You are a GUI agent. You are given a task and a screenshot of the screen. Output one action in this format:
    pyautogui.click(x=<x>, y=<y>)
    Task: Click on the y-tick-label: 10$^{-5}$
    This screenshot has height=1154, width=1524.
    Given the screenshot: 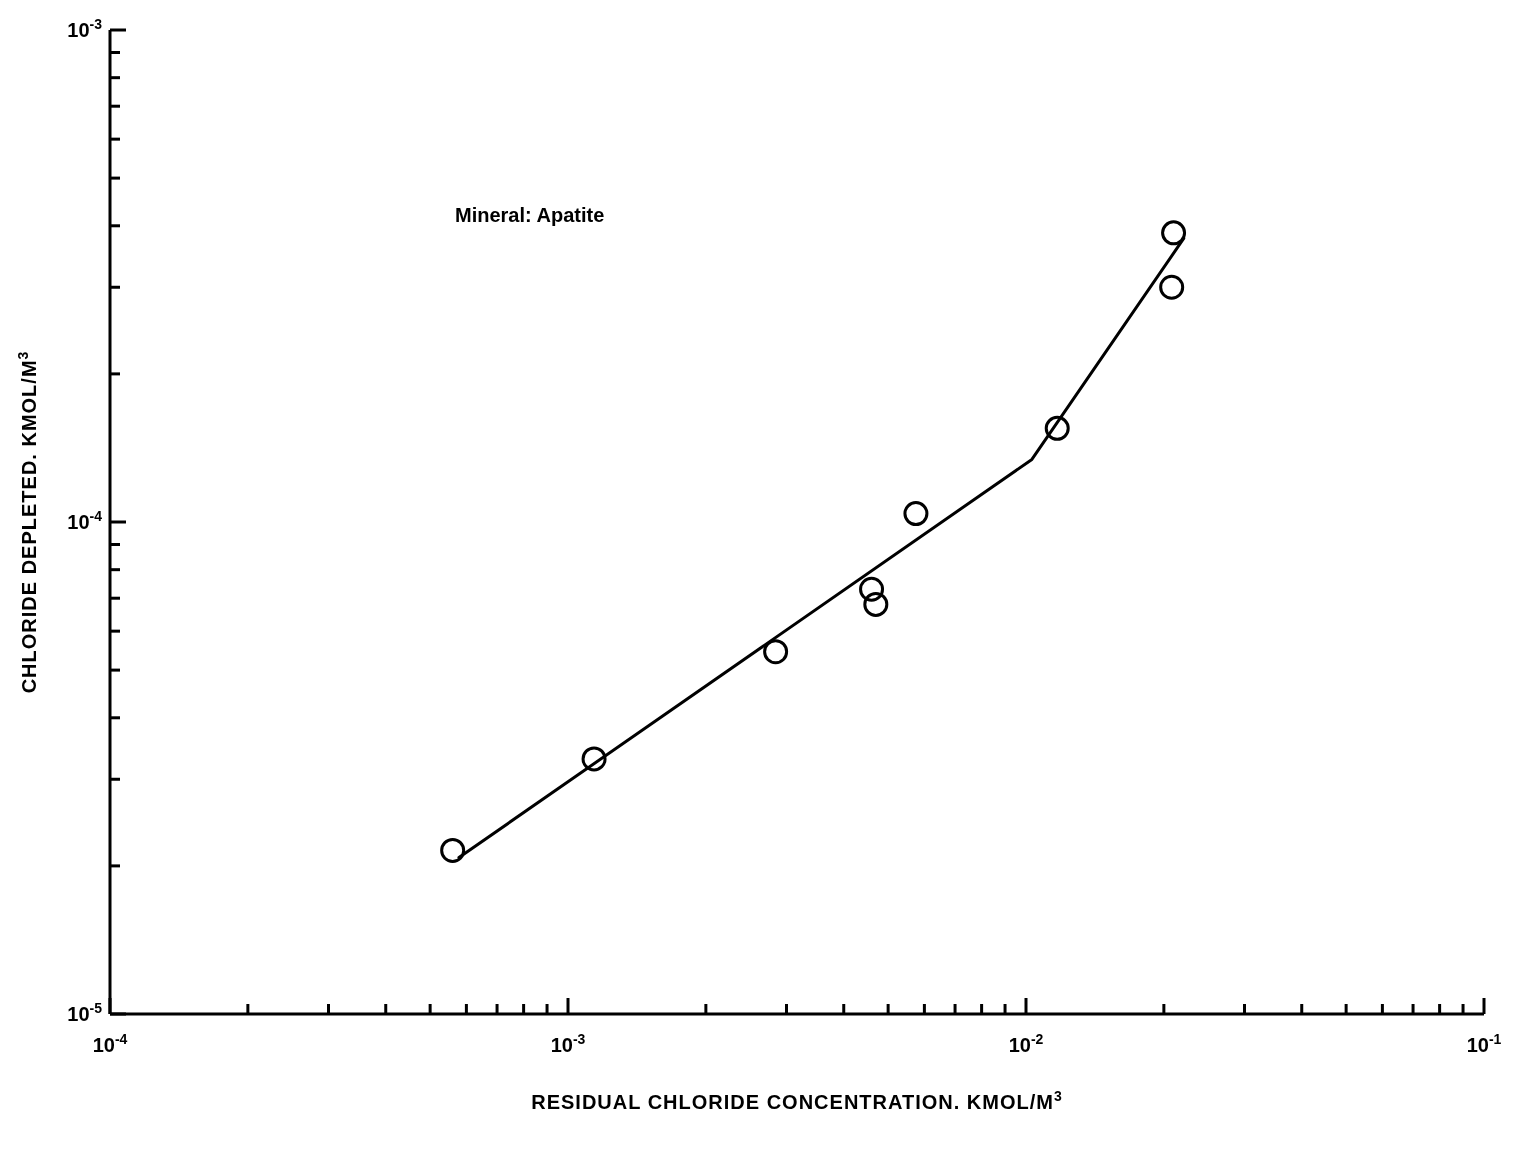 What is the action you would take?
    pyautogui.click(x=85, y=1012)
    